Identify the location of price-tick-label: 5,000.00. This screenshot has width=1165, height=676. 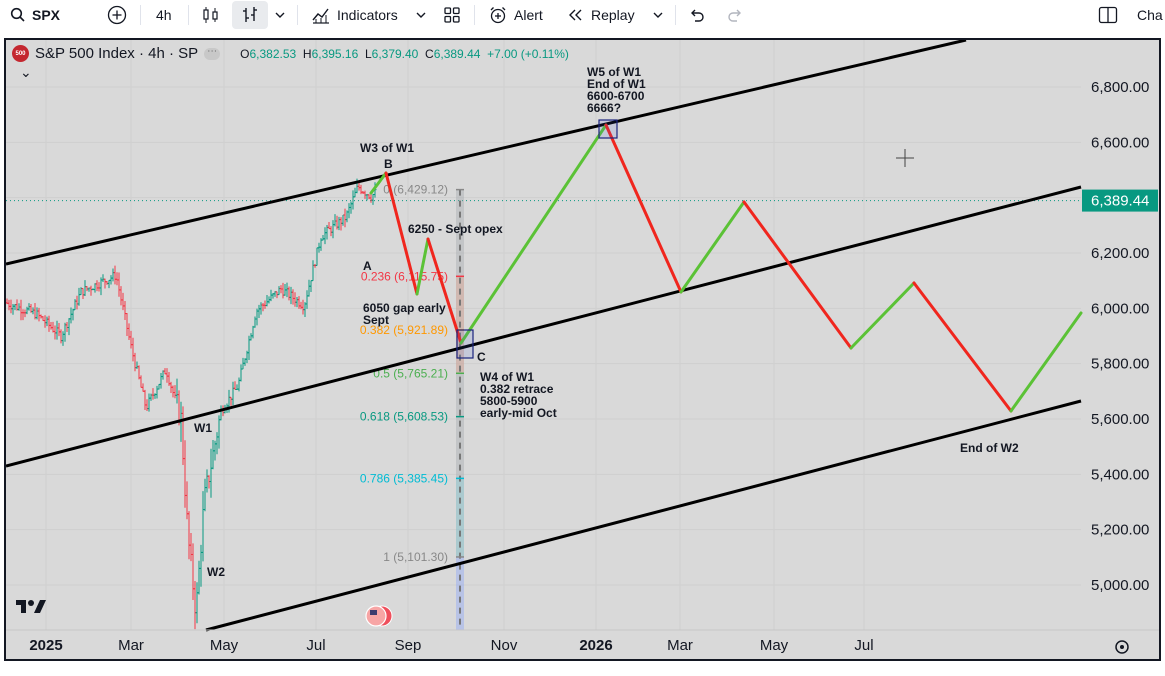
(1120, 585).